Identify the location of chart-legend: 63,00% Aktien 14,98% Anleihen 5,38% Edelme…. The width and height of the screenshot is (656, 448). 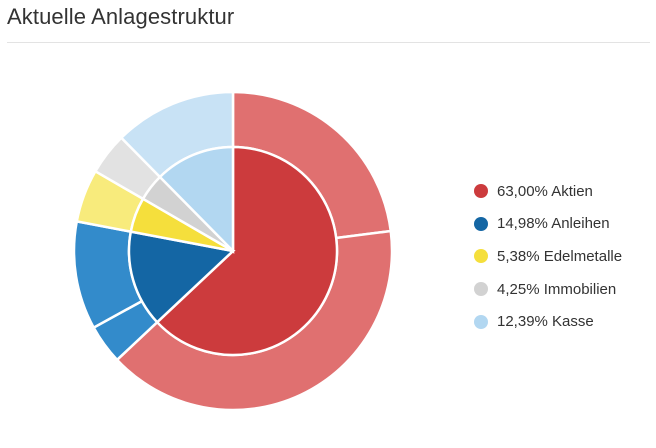
(548, 256).